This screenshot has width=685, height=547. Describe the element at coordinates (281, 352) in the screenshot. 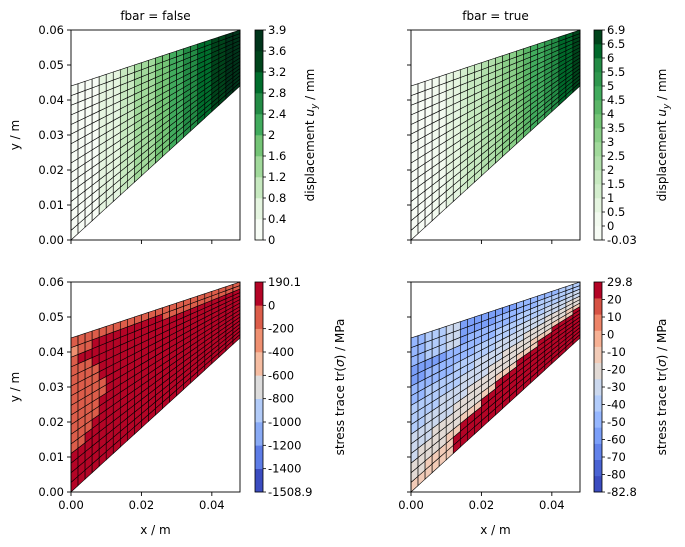

I see `colorbar-tick-label: -400` at that location.